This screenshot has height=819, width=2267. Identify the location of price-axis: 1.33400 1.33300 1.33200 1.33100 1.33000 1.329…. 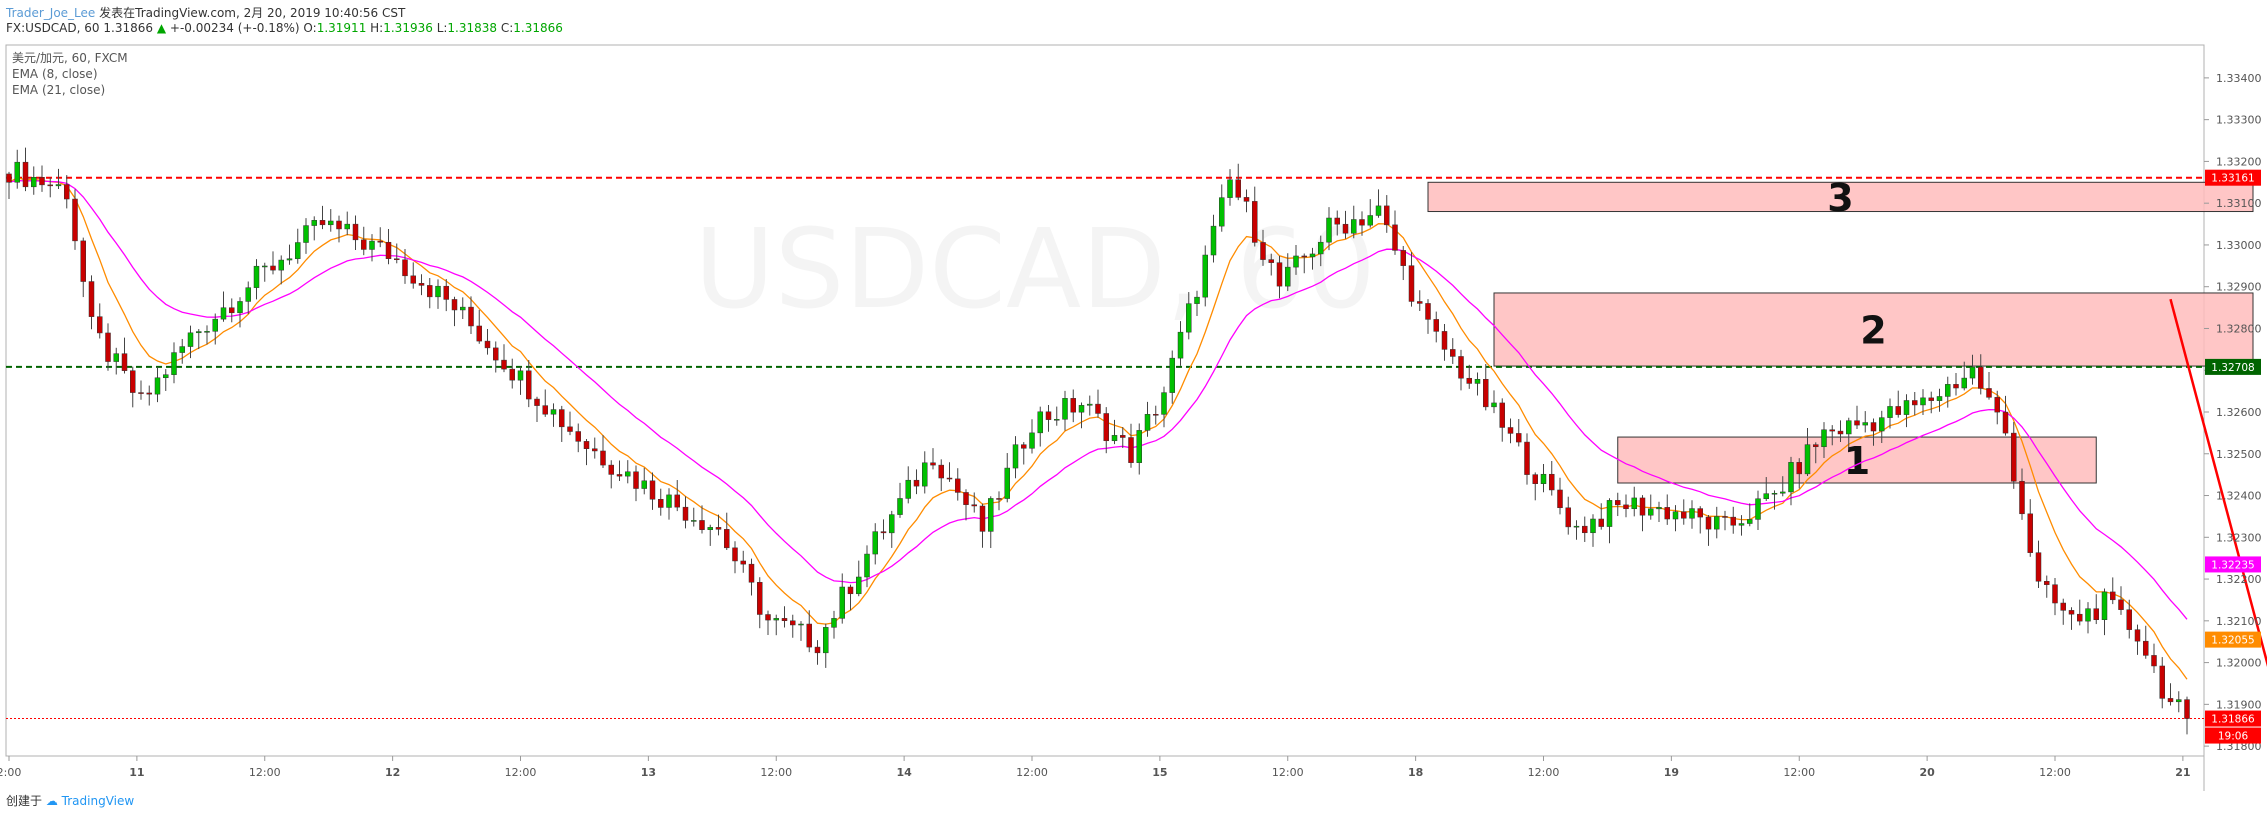
(2233, 412).